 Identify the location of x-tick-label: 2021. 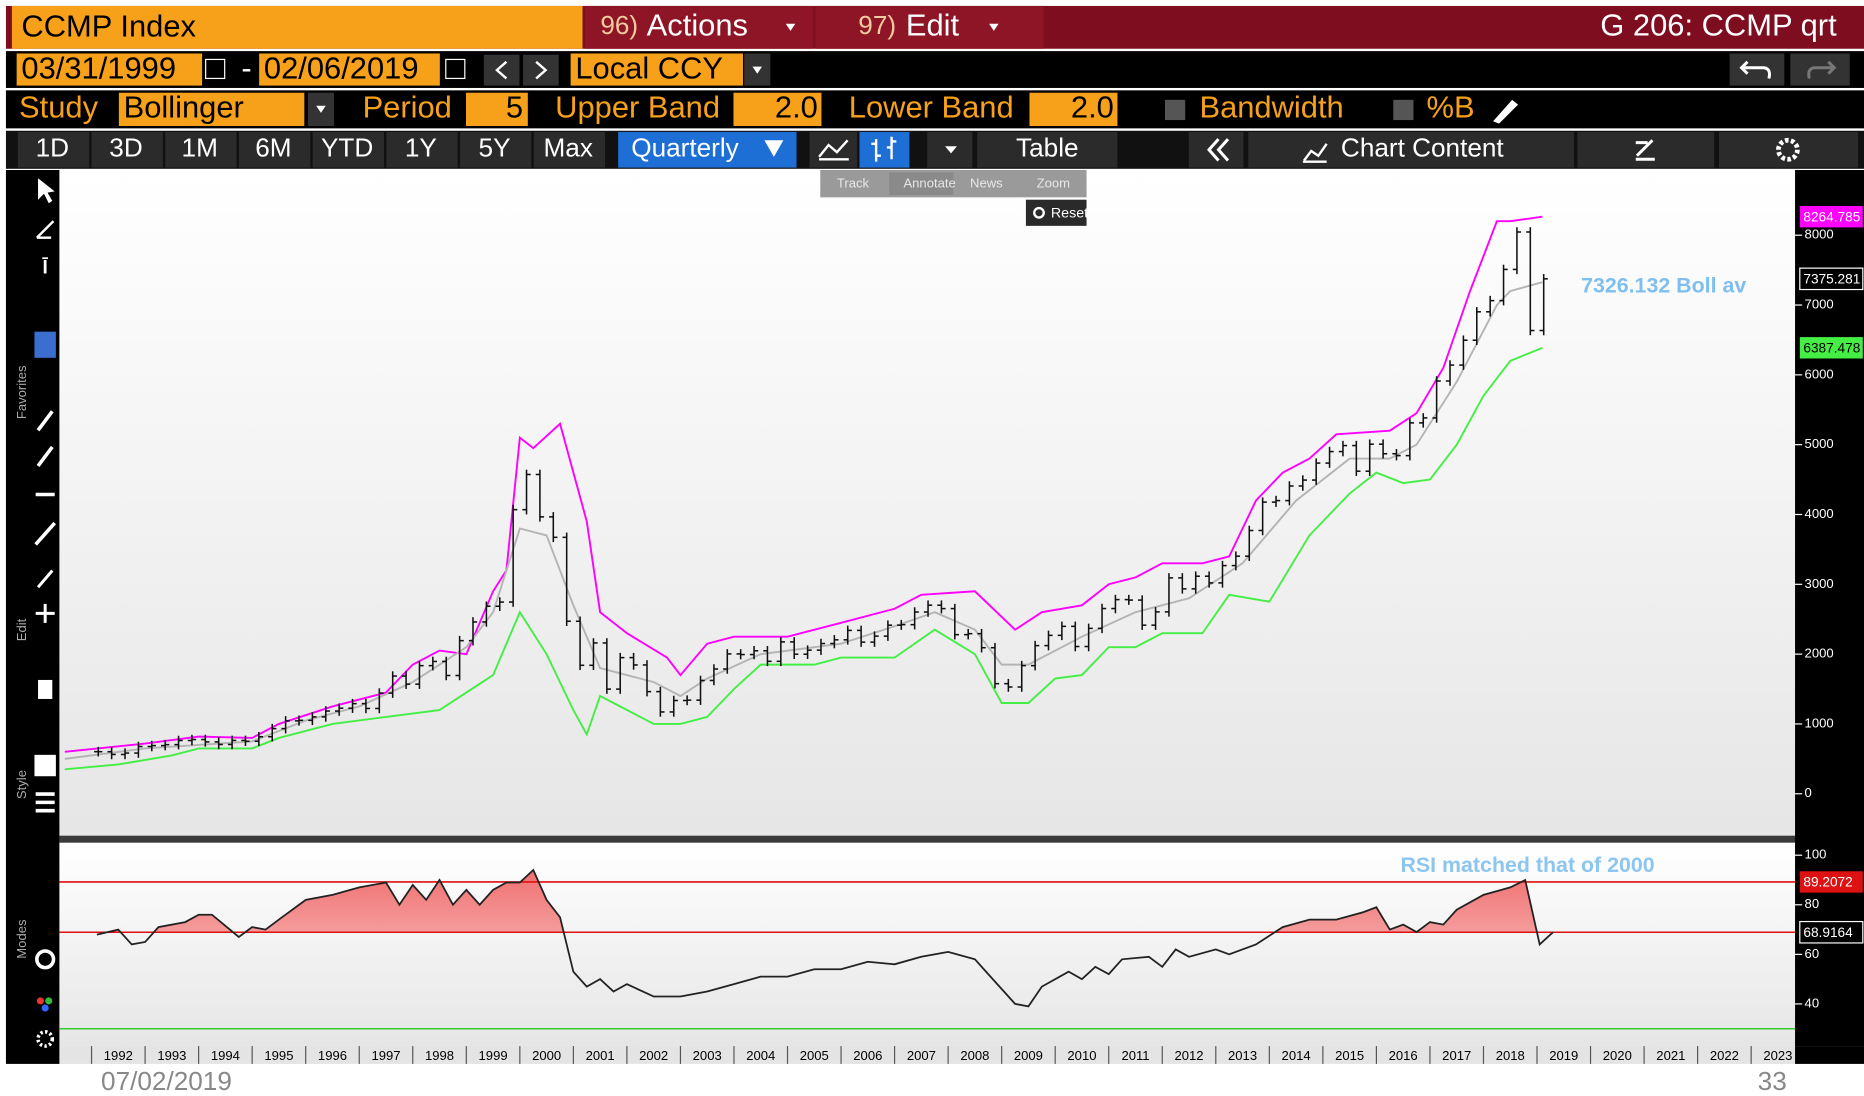
(1670, 1055).